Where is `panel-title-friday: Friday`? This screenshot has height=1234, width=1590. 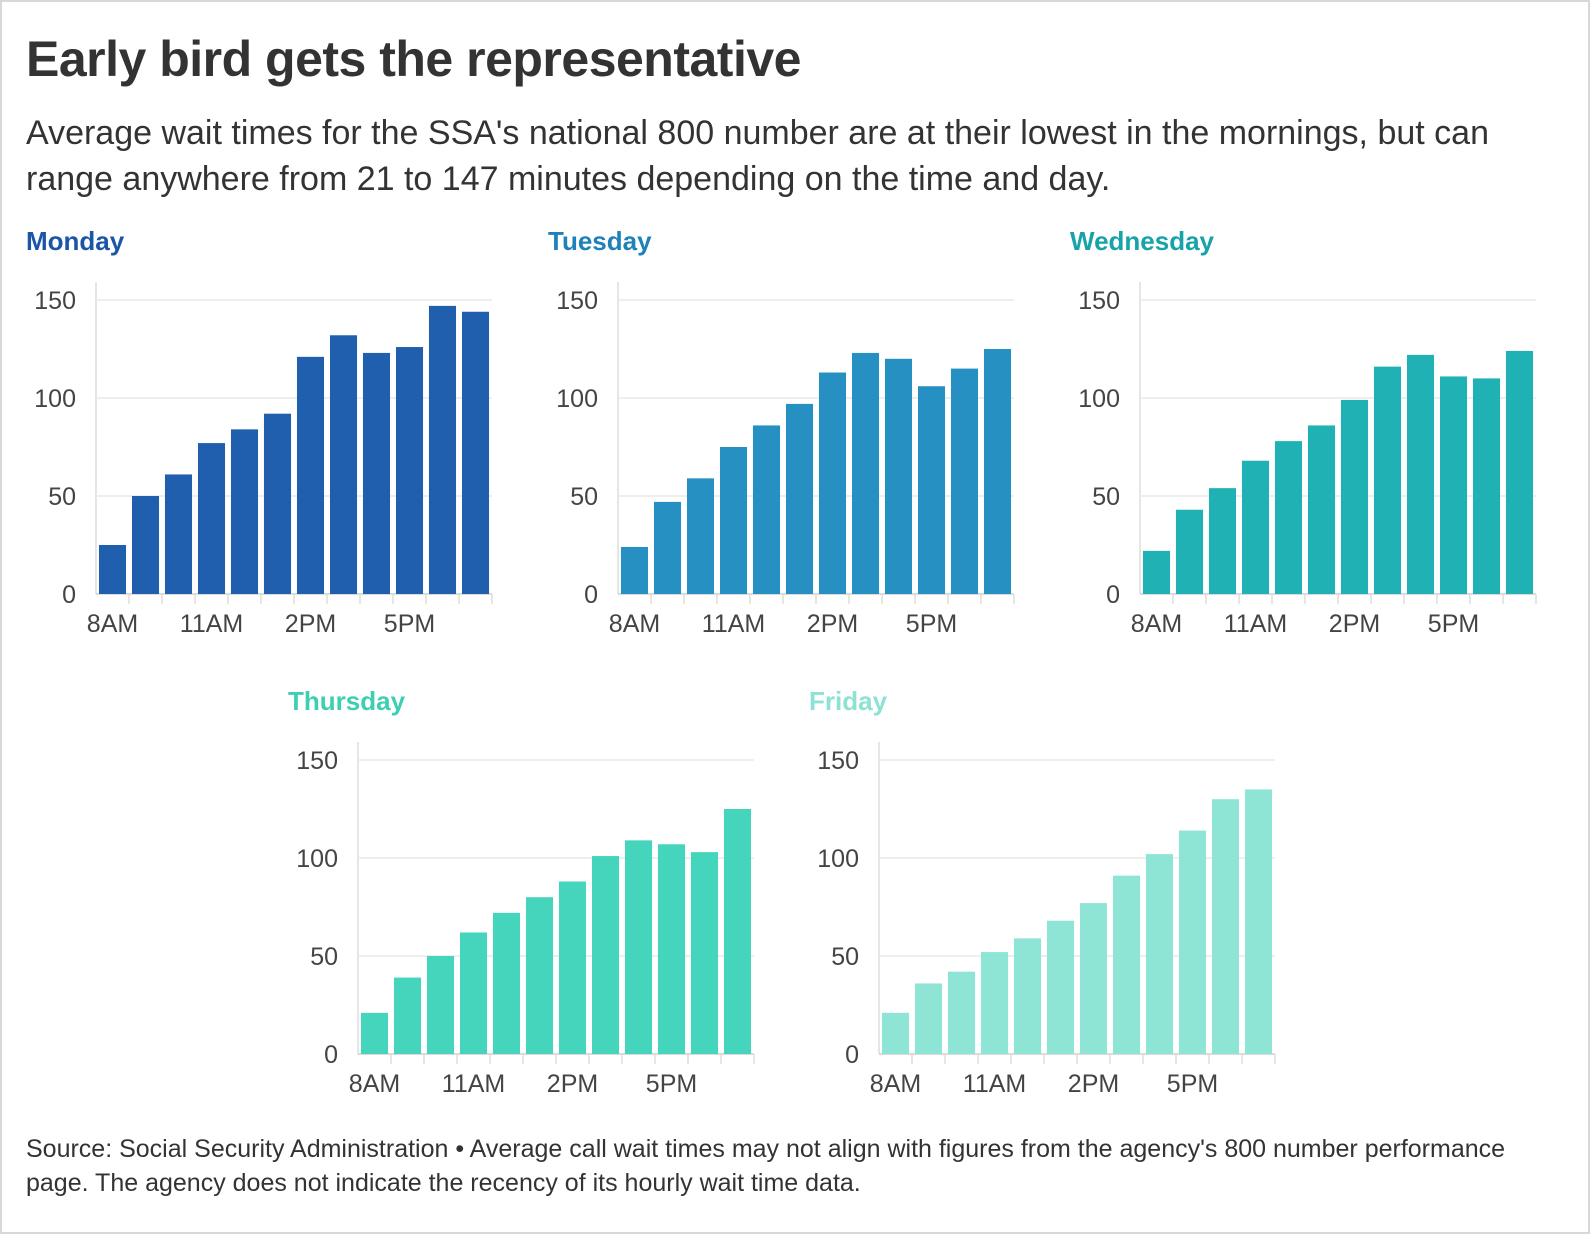
panel-title-friday: Friday is located at coordinates (848, 701).